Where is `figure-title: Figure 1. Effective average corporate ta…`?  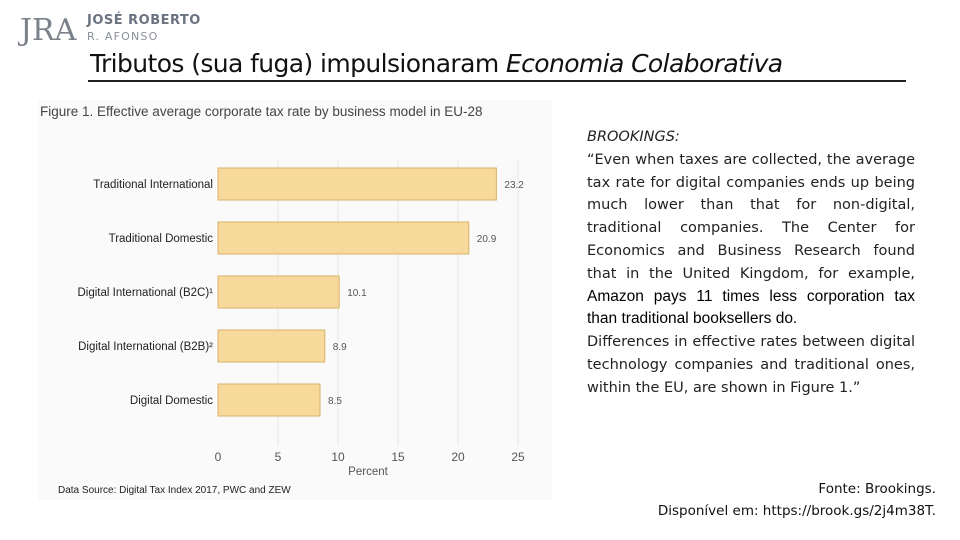 figure-title: Figure 1. Effective average corporate ta… is located at coordinates (261, 111).